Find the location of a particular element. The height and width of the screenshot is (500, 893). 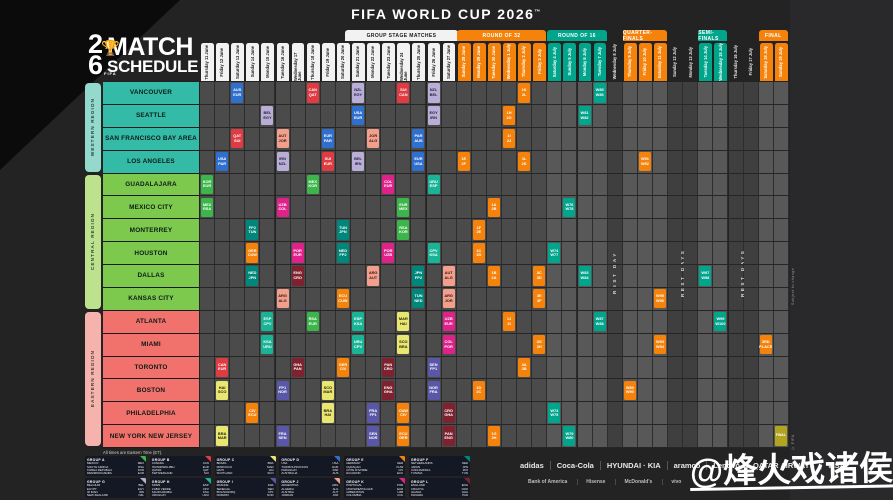

team-code: UZB is located at coordinates (400, 491).